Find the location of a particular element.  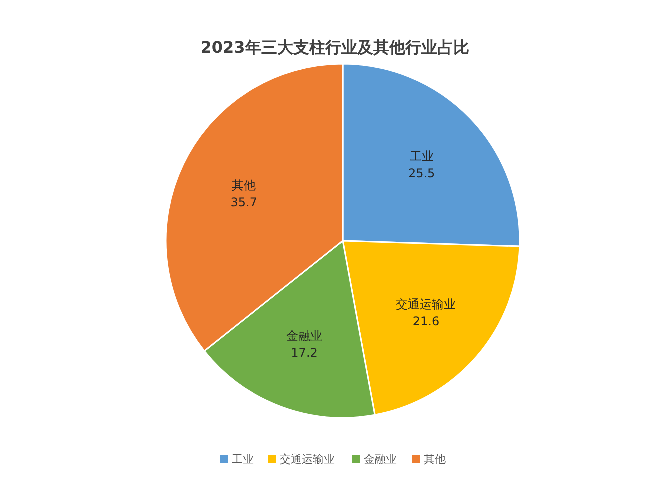

chart-title: 2023年三大支柱行业及其他行业占比 is located at coordinates (335, 47).